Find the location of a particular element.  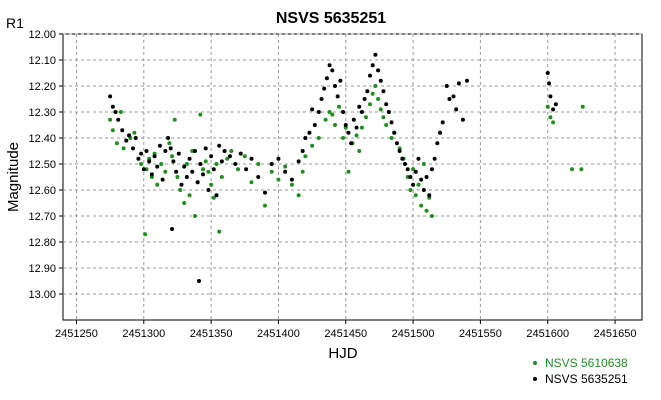

x-tick-label: 2451450 is located at coordinates (345, 334).